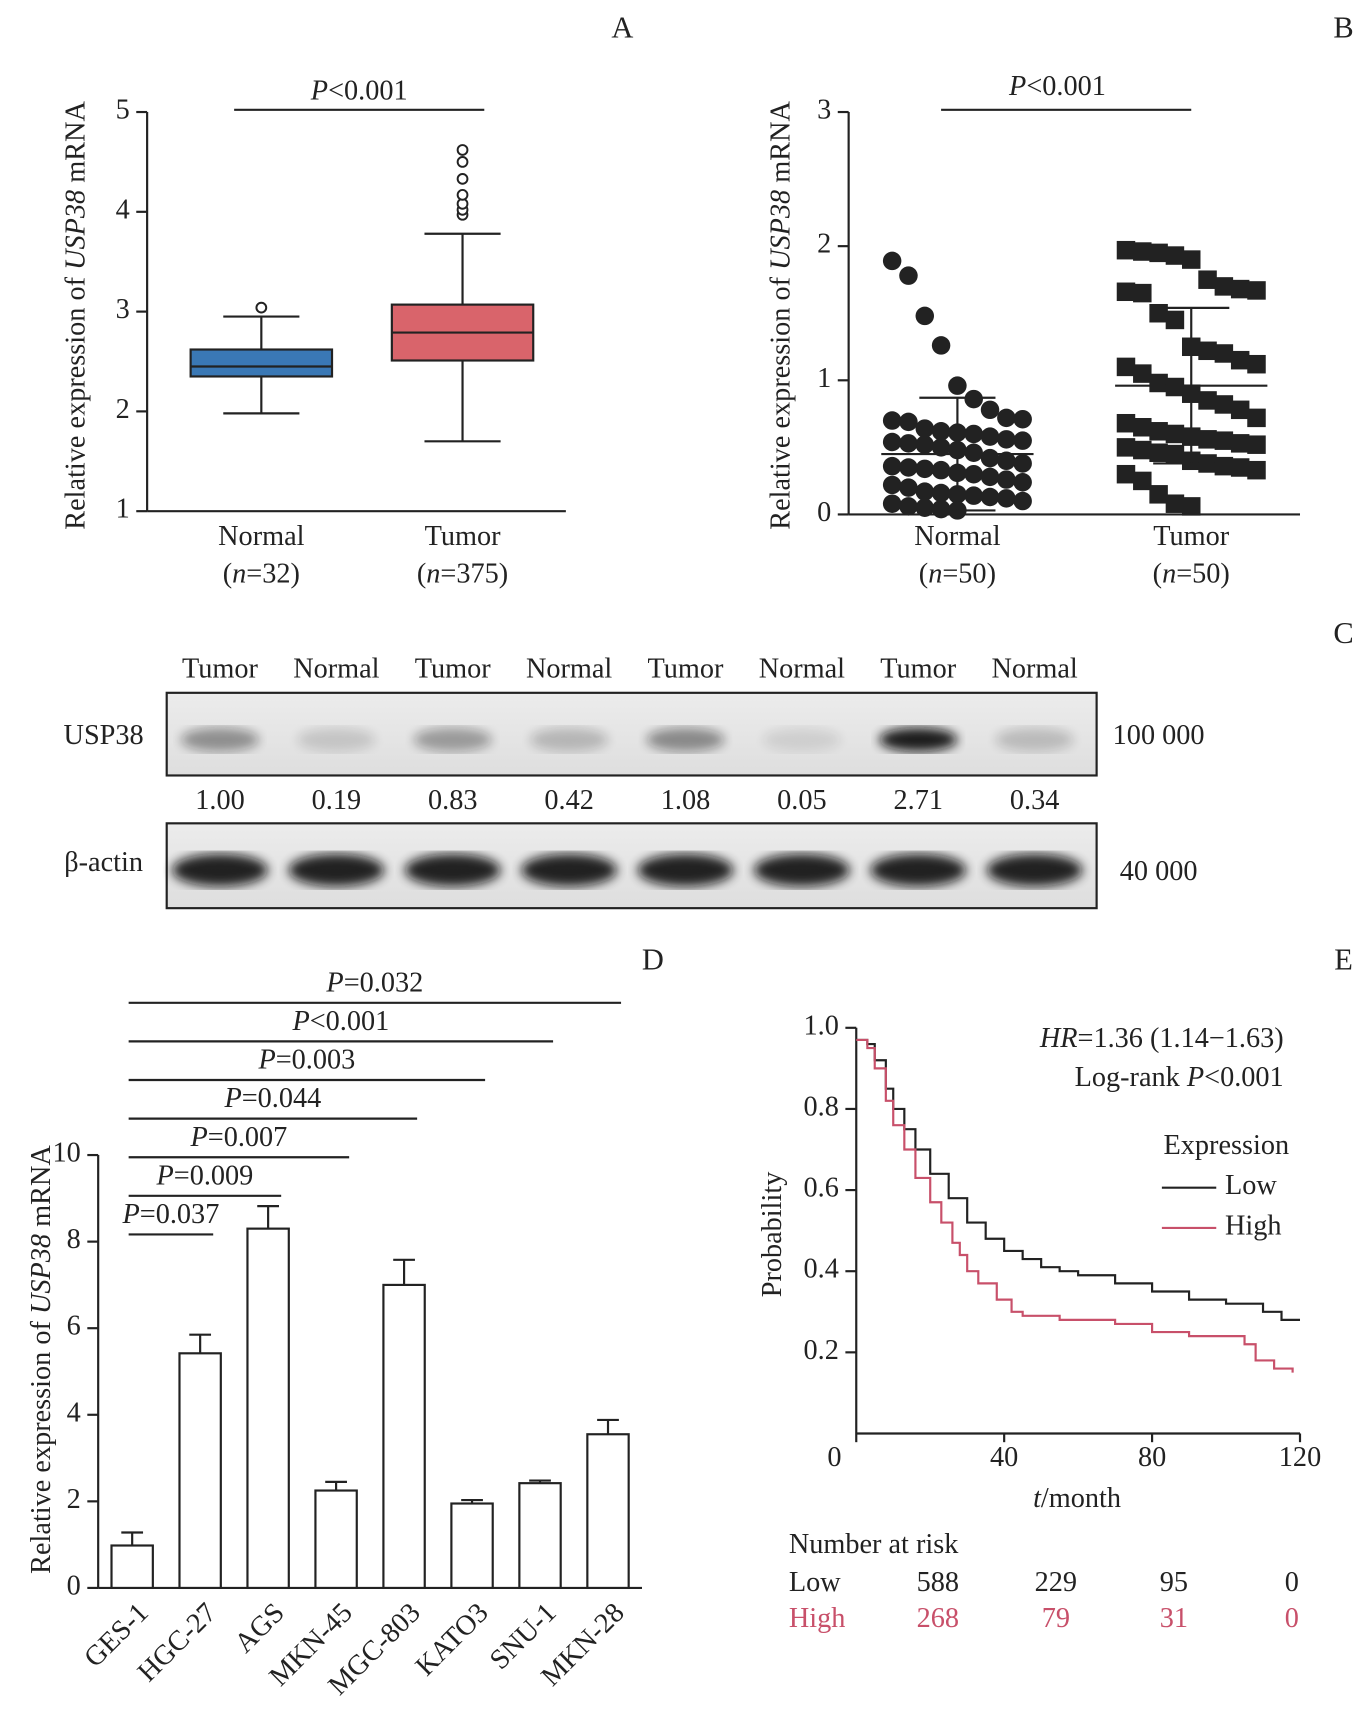 The image size is (1371, 1713). What do you see at coordinates (1300, 1457) in the screenshot?
I see `x-tick-label: 120` at bounding box center [1300, 1457].